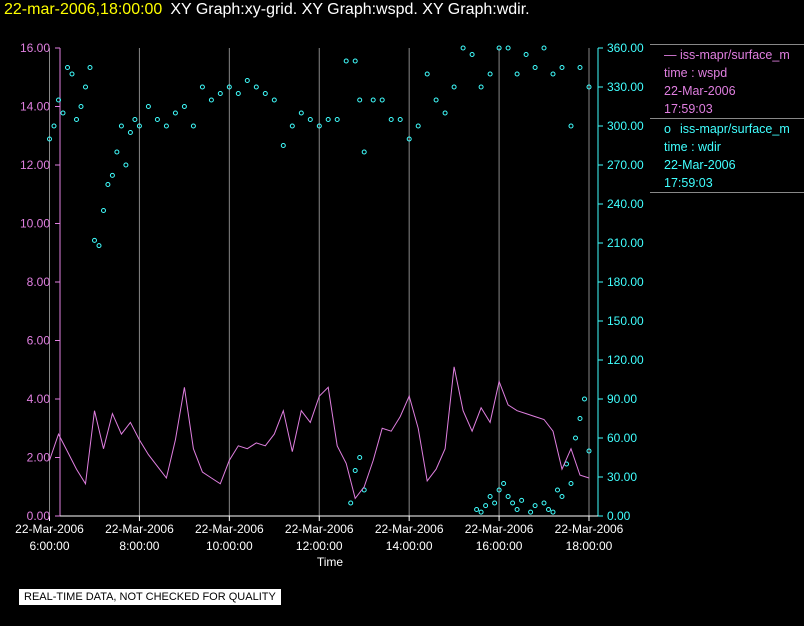 Image resolution: width=804 pixels, height=626 pixels. Describe the element at coordinates (319, 433) in the screenshot. I see `wspd-layer` at that location.